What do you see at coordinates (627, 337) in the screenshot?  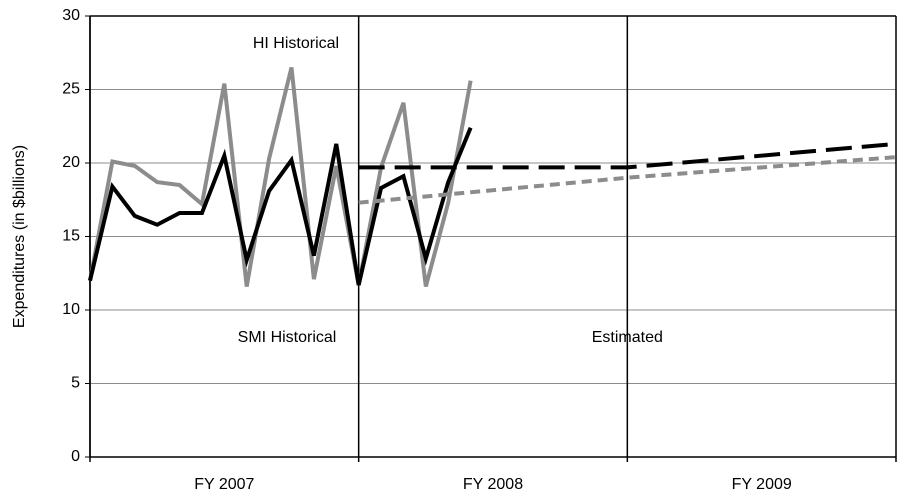 I see `annotation: Estimated` at bounding box center [627, 337].